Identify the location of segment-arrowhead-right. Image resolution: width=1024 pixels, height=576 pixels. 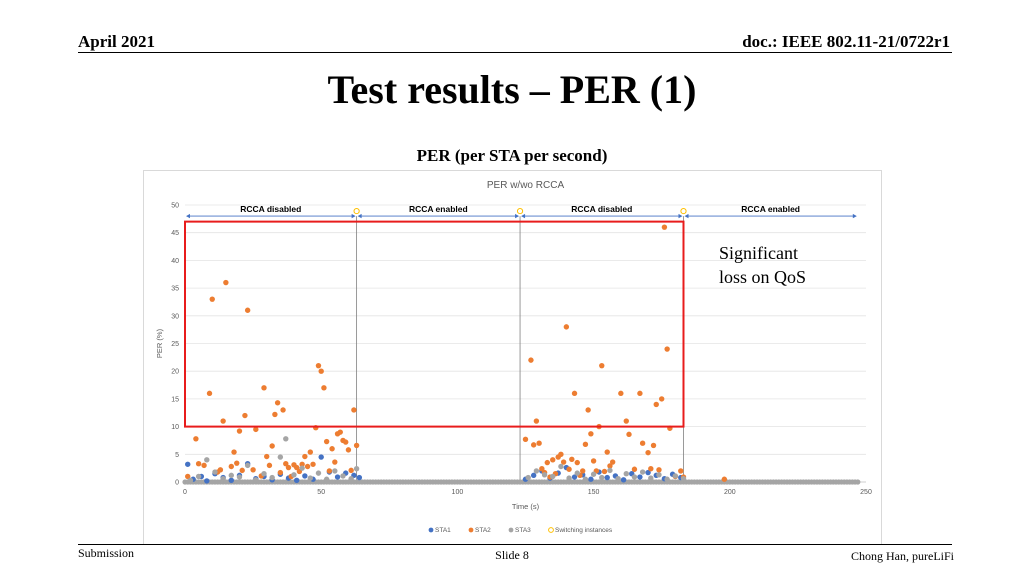
(680, 216).